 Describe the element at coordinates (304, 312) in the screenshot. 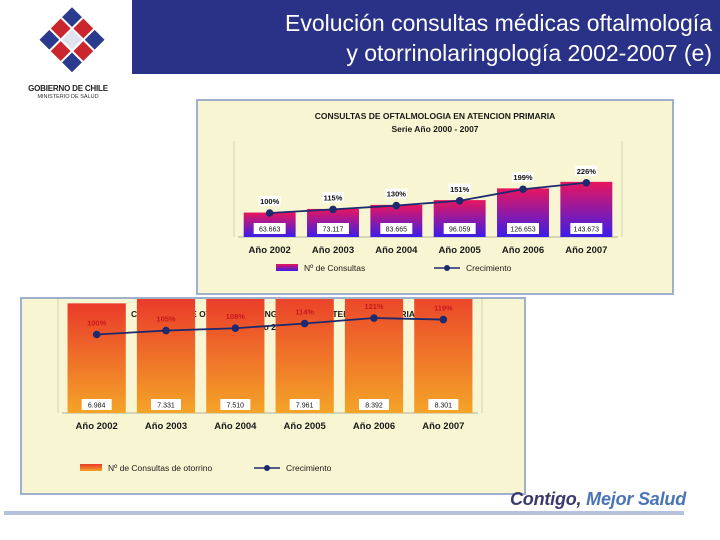

I see `growth-label-4: 114%` at that location.